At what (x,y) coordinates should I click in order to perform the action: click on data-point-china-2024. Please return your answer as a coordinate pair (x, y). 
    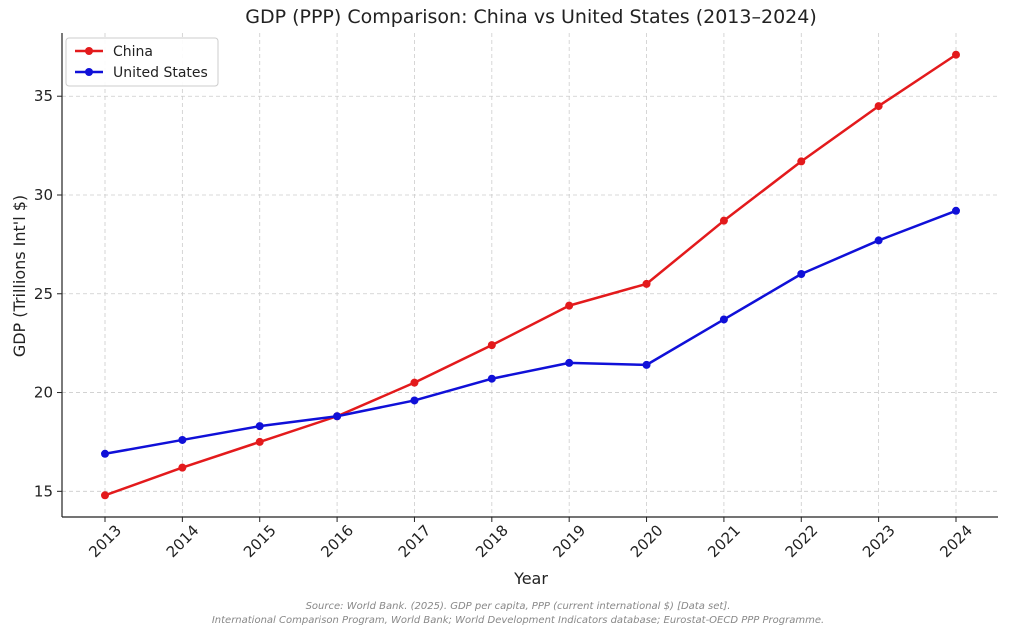
    Looking at the image, I should click on (956, 54).